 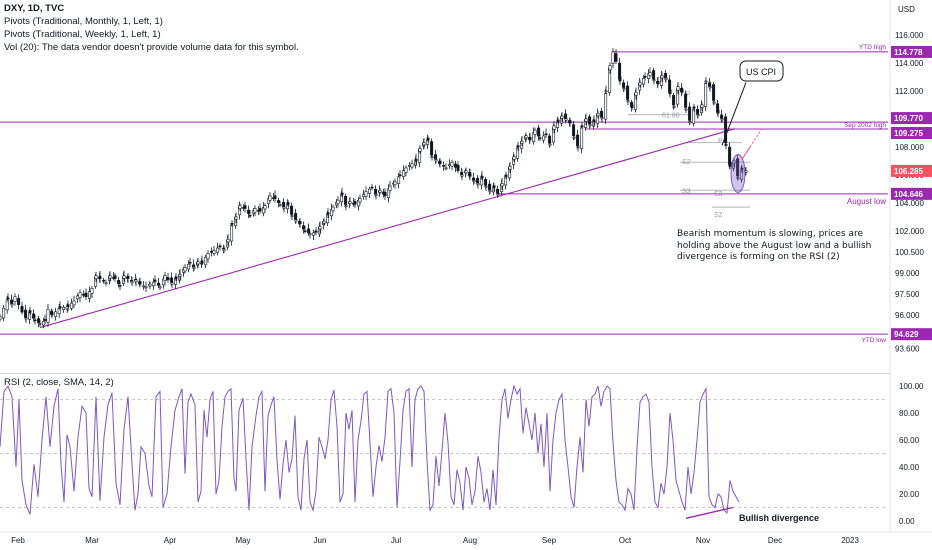 I want to click on badge-ytd-high-bg, so click(x=911, y=51).